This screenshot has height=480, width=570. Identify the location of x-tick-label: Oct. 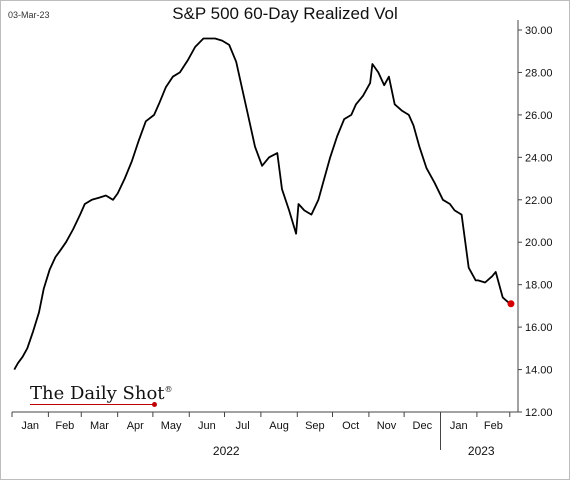
(350, 426).